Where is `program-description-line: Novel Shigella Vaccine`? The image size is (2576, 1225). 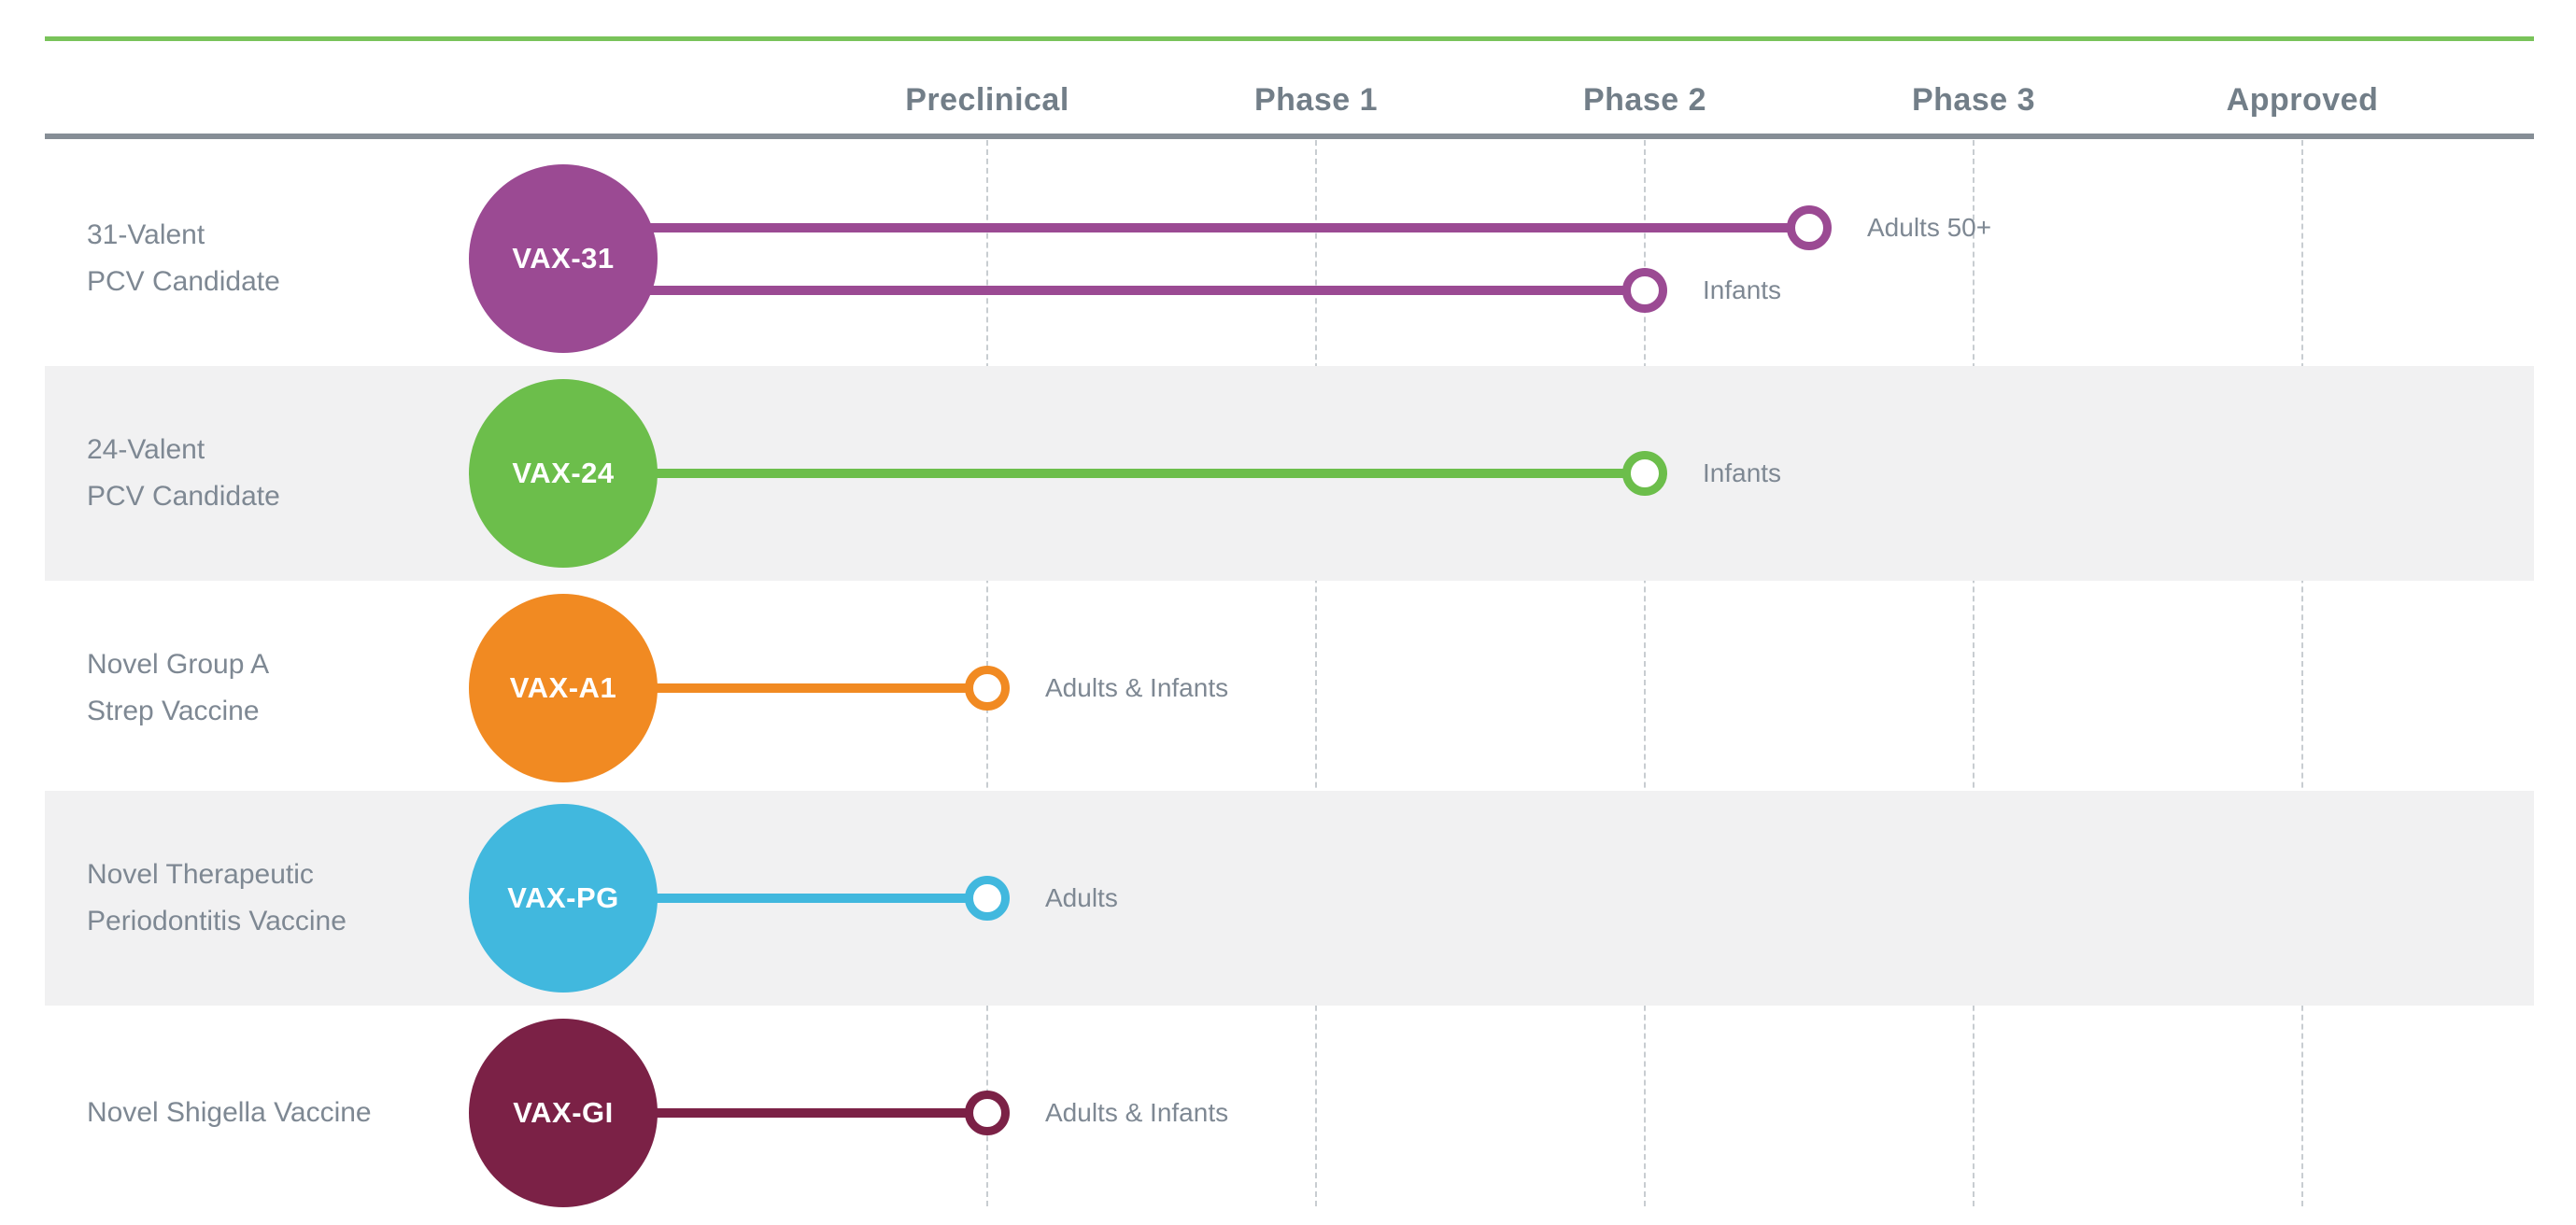
program-description-line: Novel Shigella Vaccine is located at coordinates (229, 1112).